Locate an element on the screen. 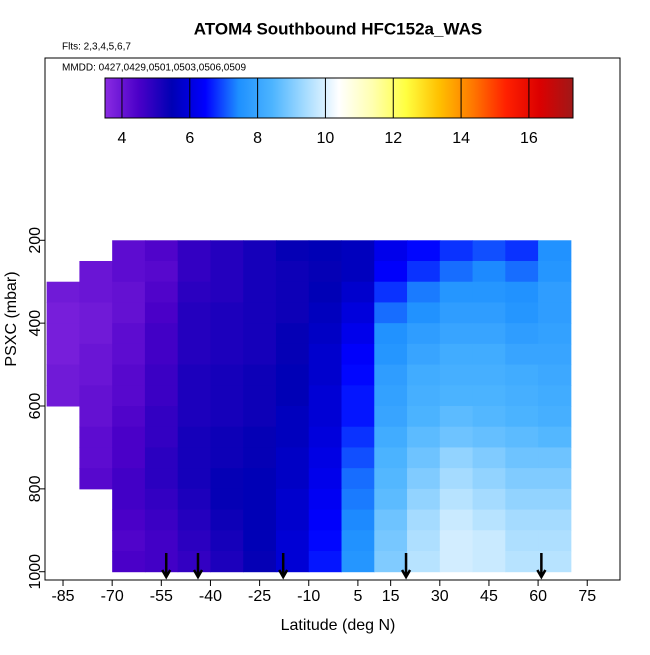 This screenshot has width=650, height=655. colorbar-tick-label: 4 is located at coordinates (122, 138).